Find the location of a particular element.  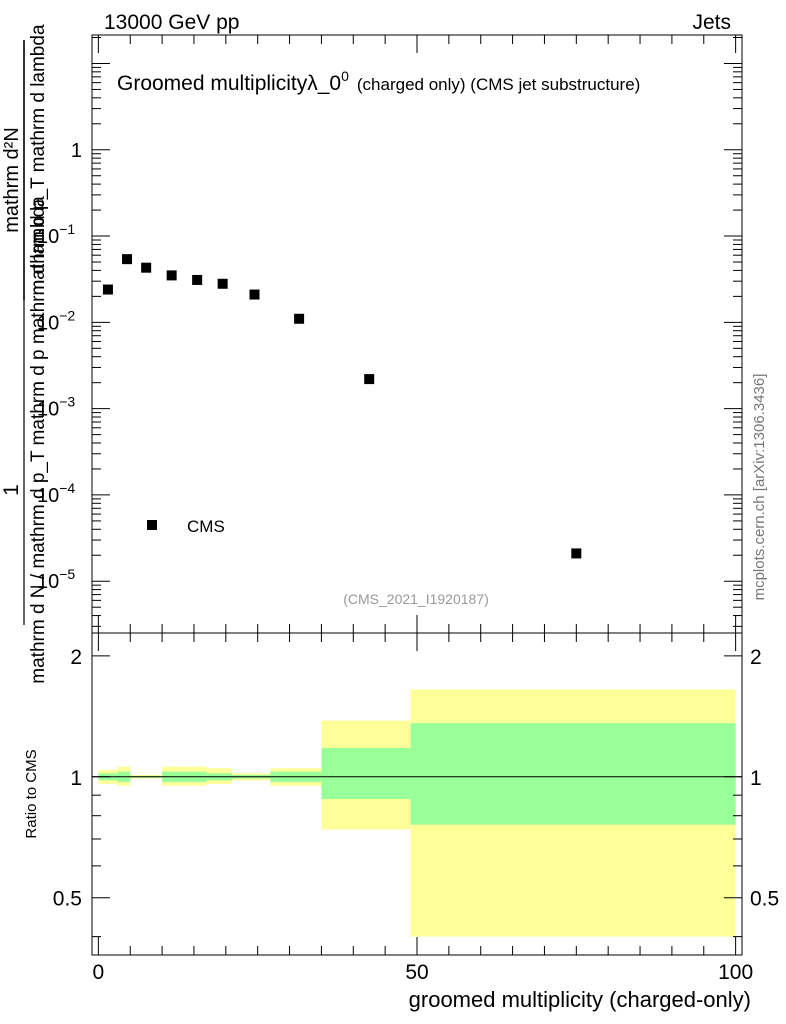

x-axis-label: groomed multiplicity (charged-only) is located at coordinates (580, 999).